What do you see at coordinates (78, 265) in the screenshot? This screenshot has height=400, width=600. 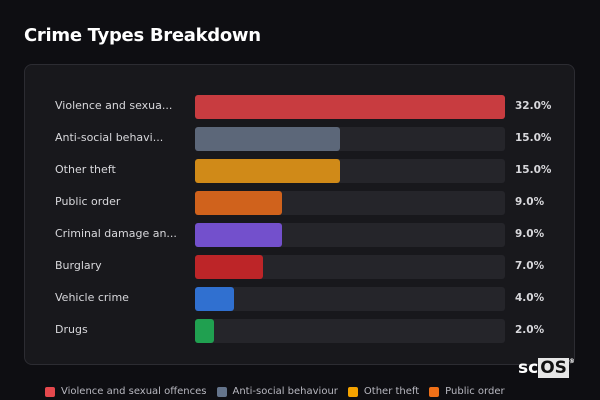 I see `category-label: Burglary` at bounding box center [78, 265].